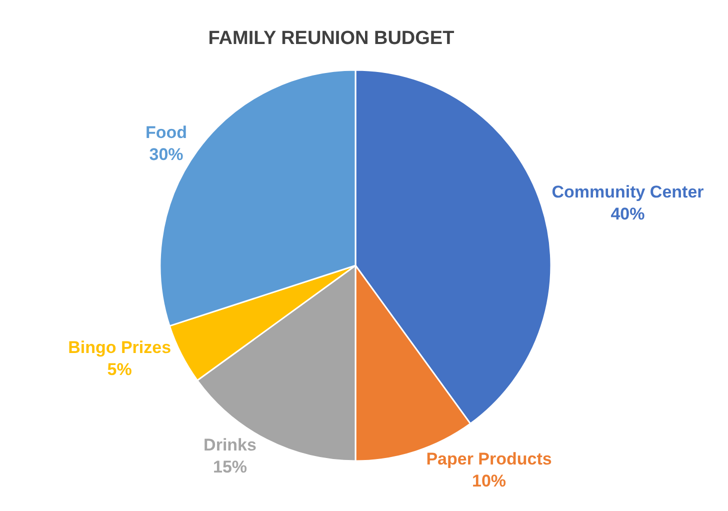 Image resolution: width=728 pixels, height=511 pixels. Describe the element at coordinates (331, 38) in the screenshot. I see `chart-title: FAMILY REUNION BUDGET` at that location.